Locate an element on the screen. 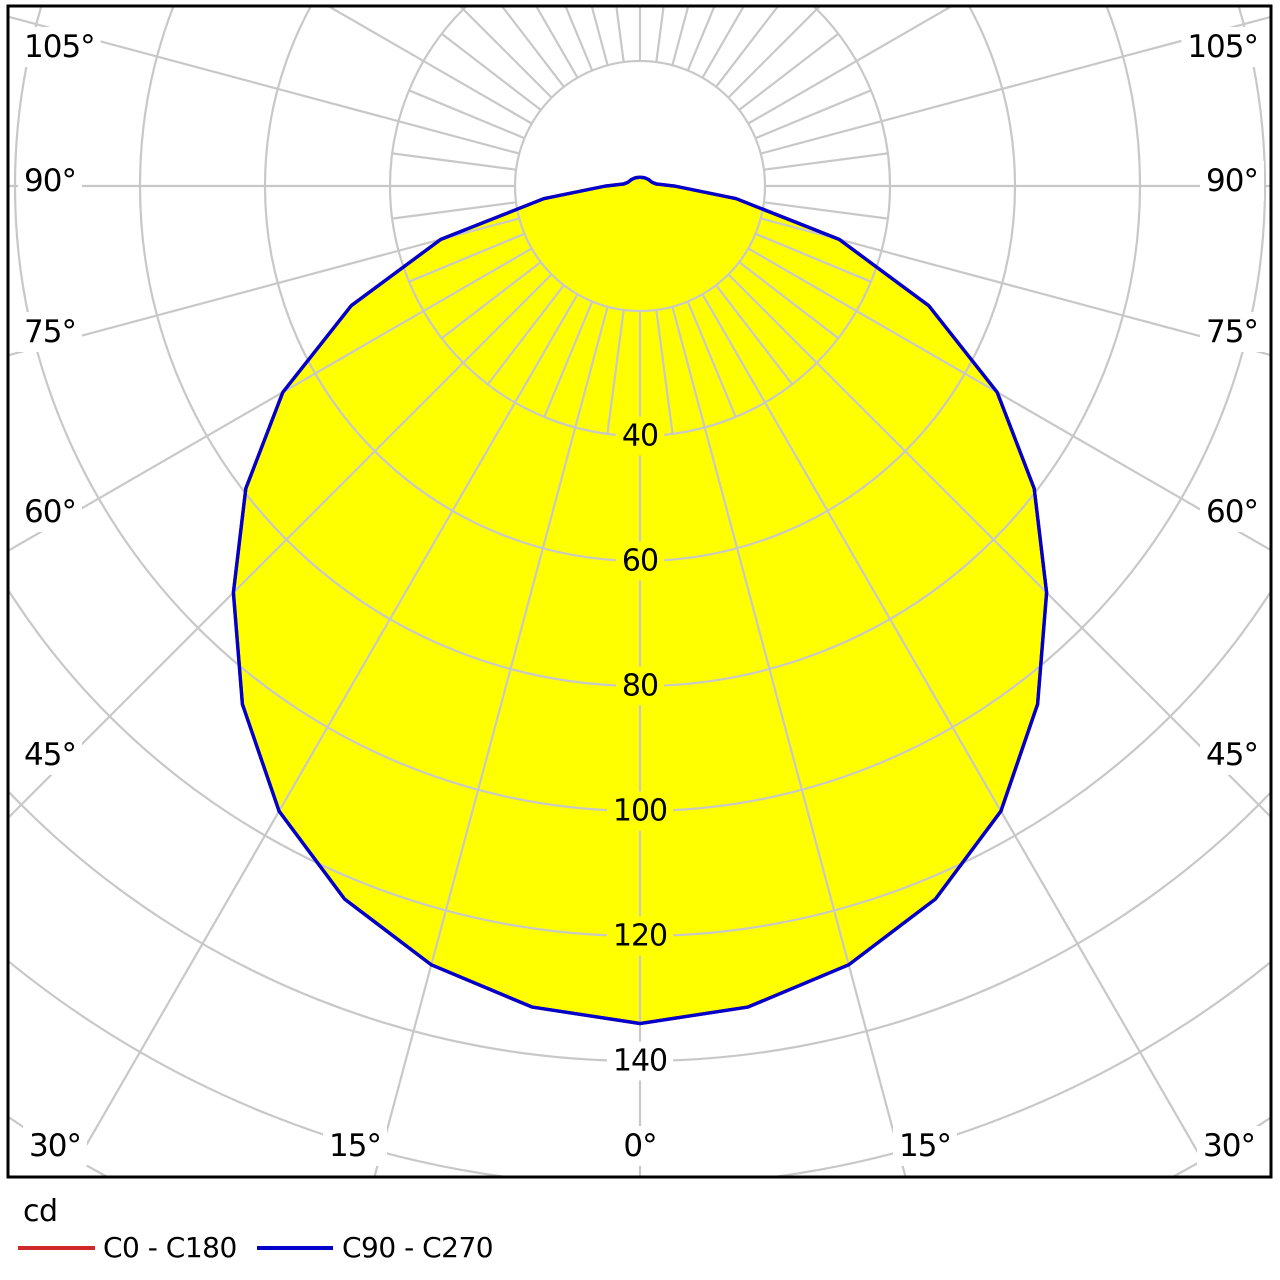 This screenshot has height=1280, width=1280. radial-label-60: 60 is located at coordinates (640, 561).